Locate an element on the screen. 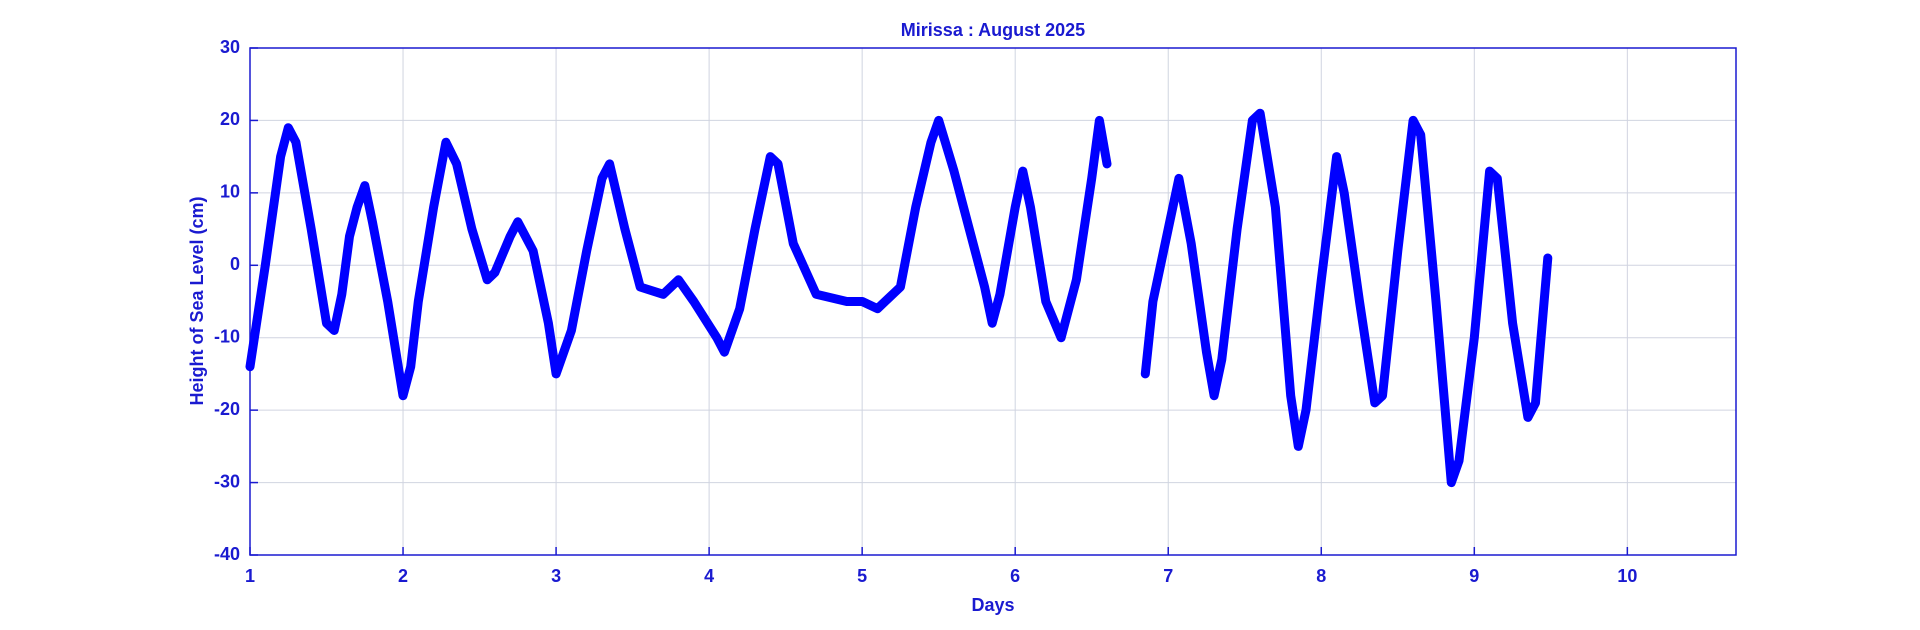 This screenshot has width=1920, height=630. y-tick-label: 20 is located at coordinates (230, 119).